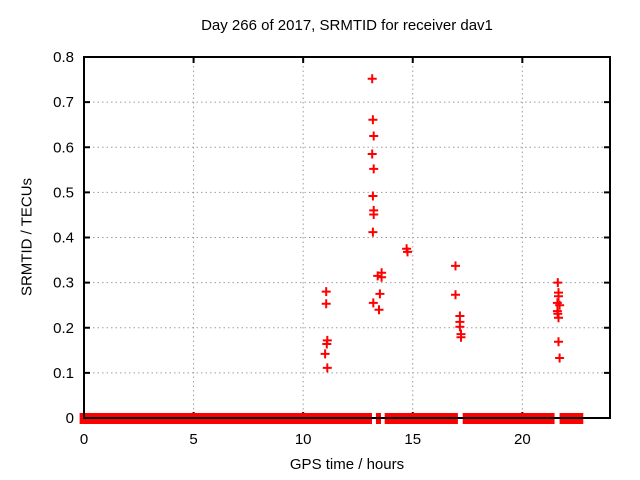 The width and height of the screenshot is (640, 480). I want to click on svg-text: 0.6, so click(63, 147).